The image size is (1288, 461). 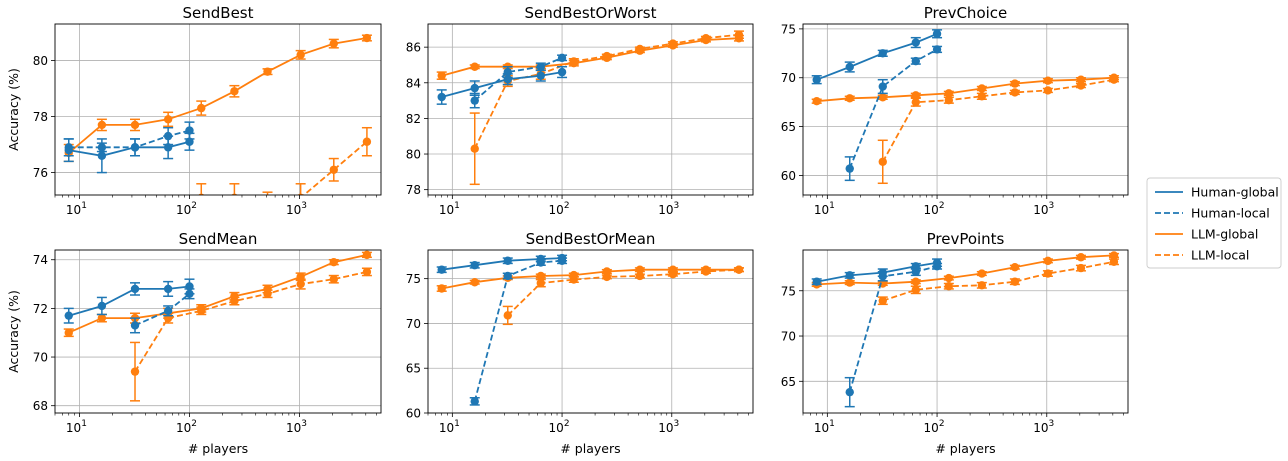 What do you see at coordinates (218, 13) in the screenshot?
I see `panel-title: SendBest` at bounding box center [218, 13].